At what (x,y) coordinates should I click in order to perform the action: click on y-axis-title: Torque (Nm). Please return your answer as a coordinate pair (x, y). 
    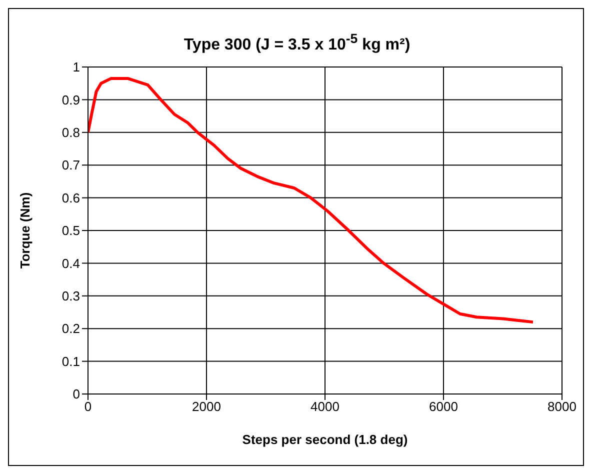
    Looking at the image, I should click on (25, 230).